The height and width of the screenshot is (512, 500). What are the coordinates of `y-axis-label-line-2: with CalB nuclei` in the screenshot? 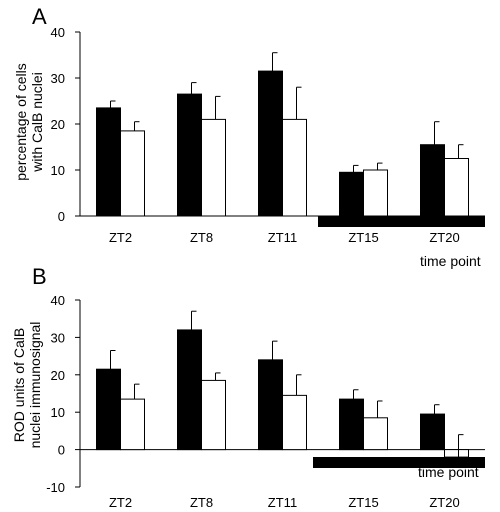 It's located at (37, 122).